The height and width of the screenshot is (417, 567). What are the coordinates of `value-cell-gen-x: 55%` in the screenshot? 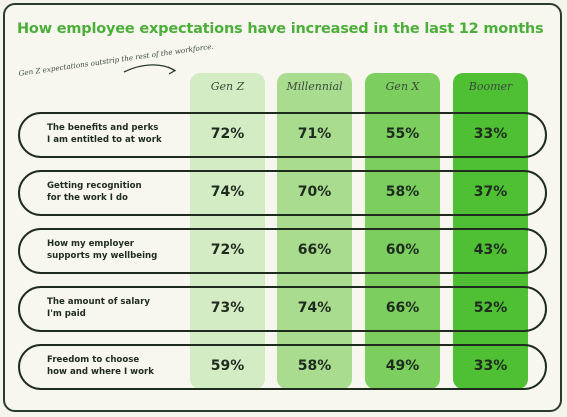 It's located at (402, 134).